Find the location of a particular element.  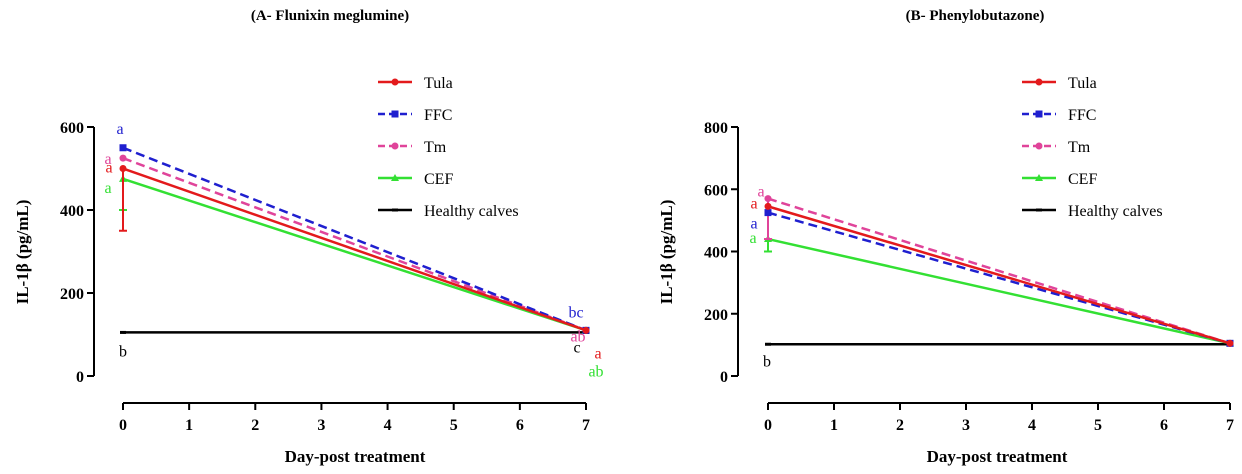

chart-title: (B- Phenylobutazone) is located at coordinates (975, 16).